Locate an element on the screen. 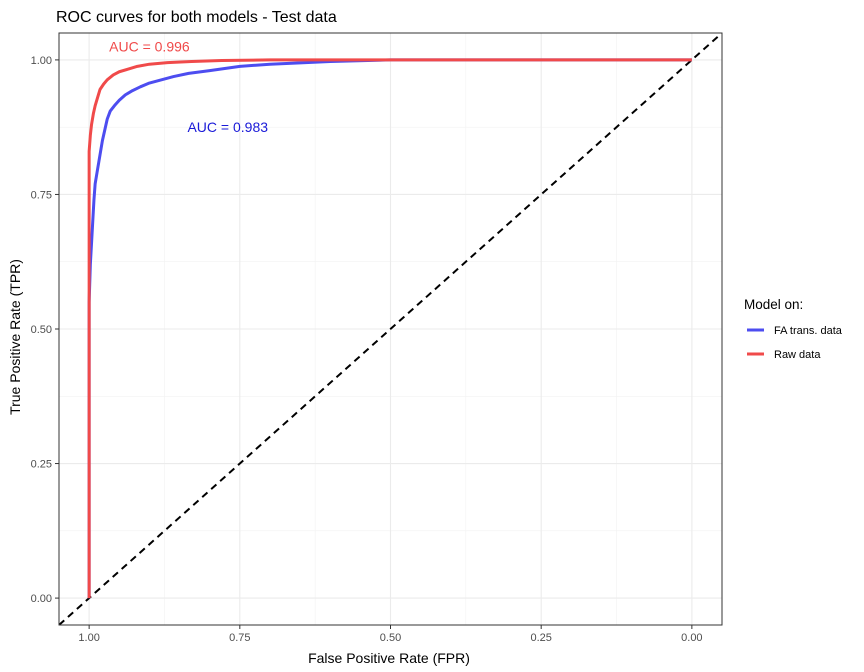 The width and height of the screenshot is (864, 672). y-axis-ticks: 0.00 0.25 0.50 0.75 1.00 is located at coordinates (45, 330).